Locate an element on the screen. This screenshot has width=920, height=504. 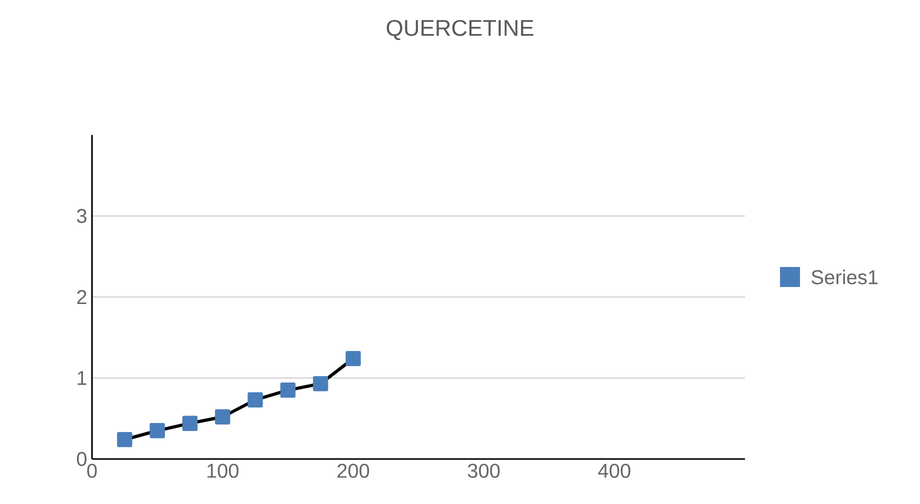
chart-title: QUERCETINE is located at coordinates (460, 30).